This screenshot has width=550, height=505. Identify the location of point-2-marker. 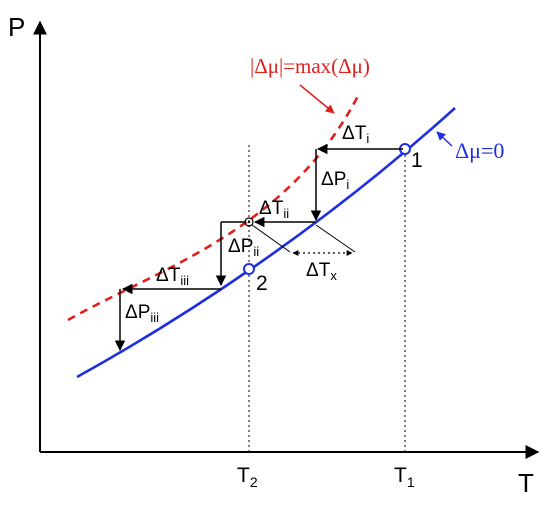
(249, 269).